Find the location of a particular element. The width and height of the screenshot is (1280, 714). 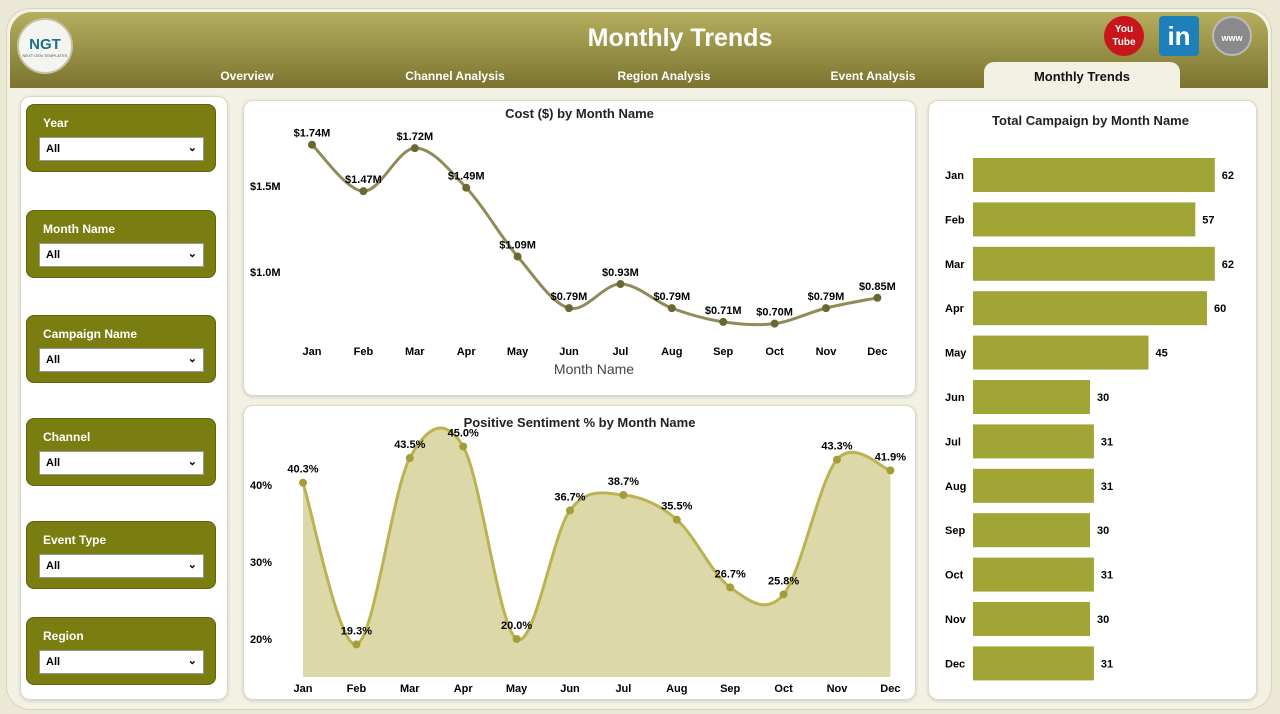

slicer-label: Region is located at coordinates (63, 636).